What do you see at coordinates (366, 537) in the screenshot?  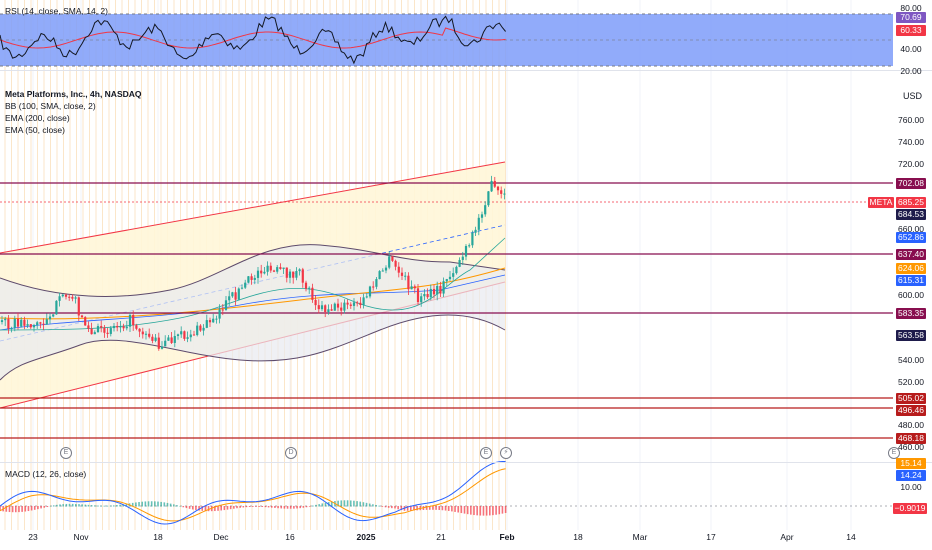 I see `time-axis-tick: 2025` at bounding box center [366, 537].